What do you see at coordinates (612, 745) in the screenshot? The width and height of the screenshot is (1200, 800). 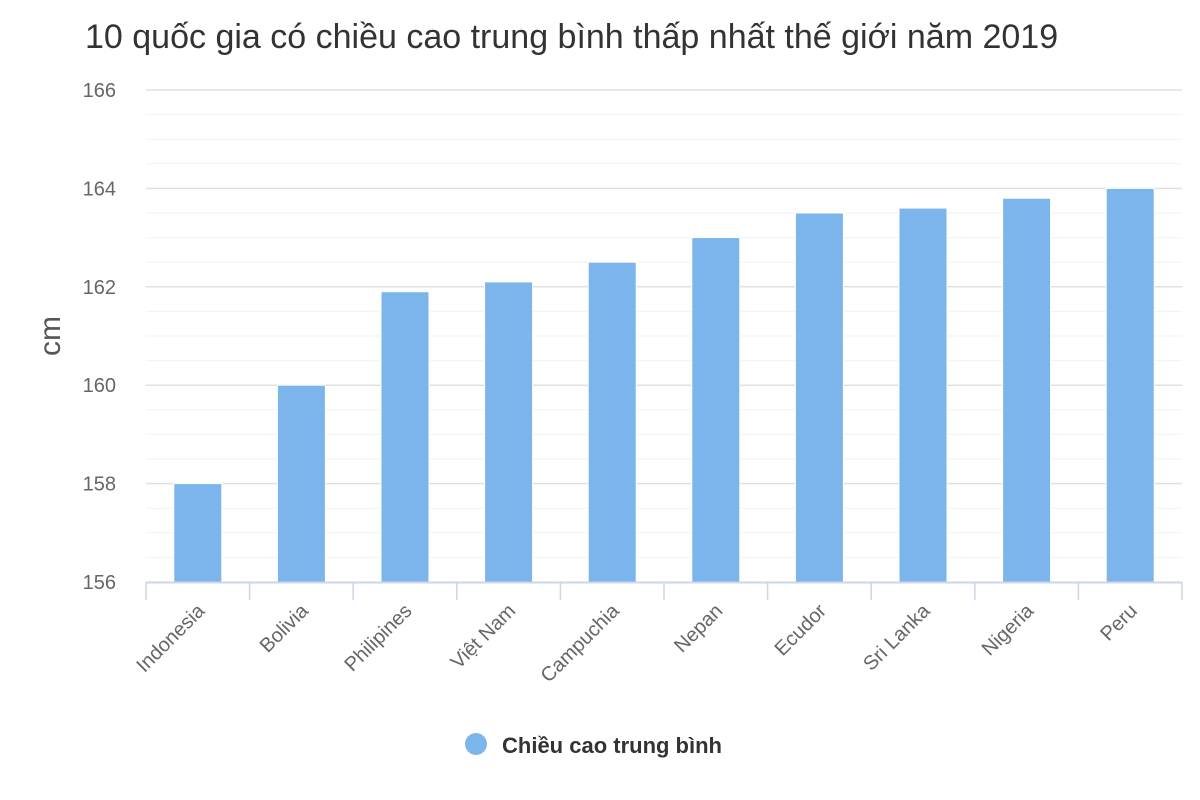 I see `legend-label: Chiều cao trung bình` at bounding box center [612, 745].